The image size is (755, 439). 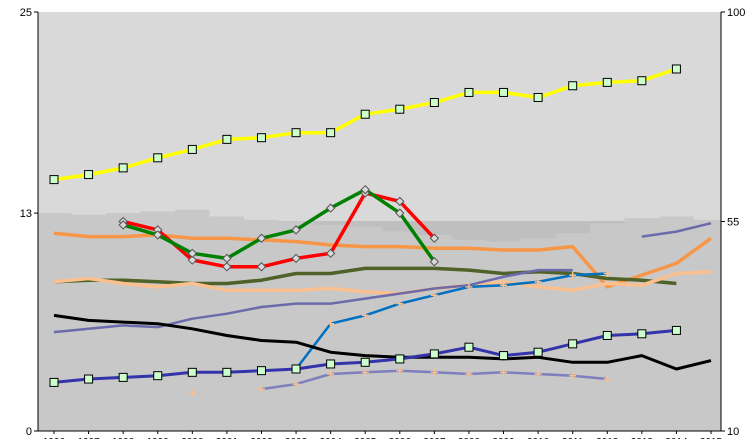 I want to click on x-tick-label: 1996, so click(x=54, y=438).